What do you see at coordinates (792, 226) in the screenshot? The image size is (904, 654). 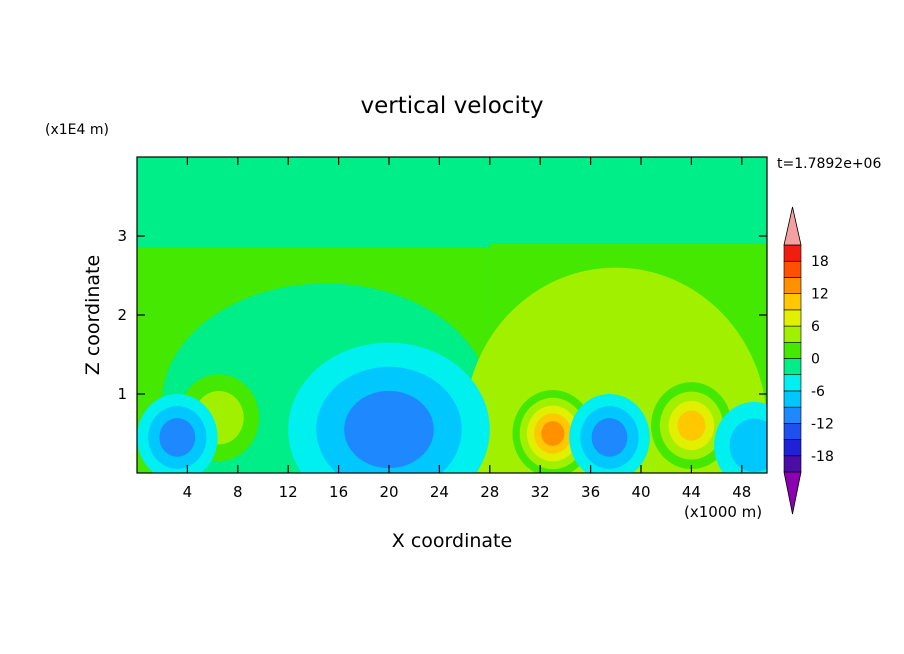 I see `colorbar-max-arrow` at bounding box center [792, 226].